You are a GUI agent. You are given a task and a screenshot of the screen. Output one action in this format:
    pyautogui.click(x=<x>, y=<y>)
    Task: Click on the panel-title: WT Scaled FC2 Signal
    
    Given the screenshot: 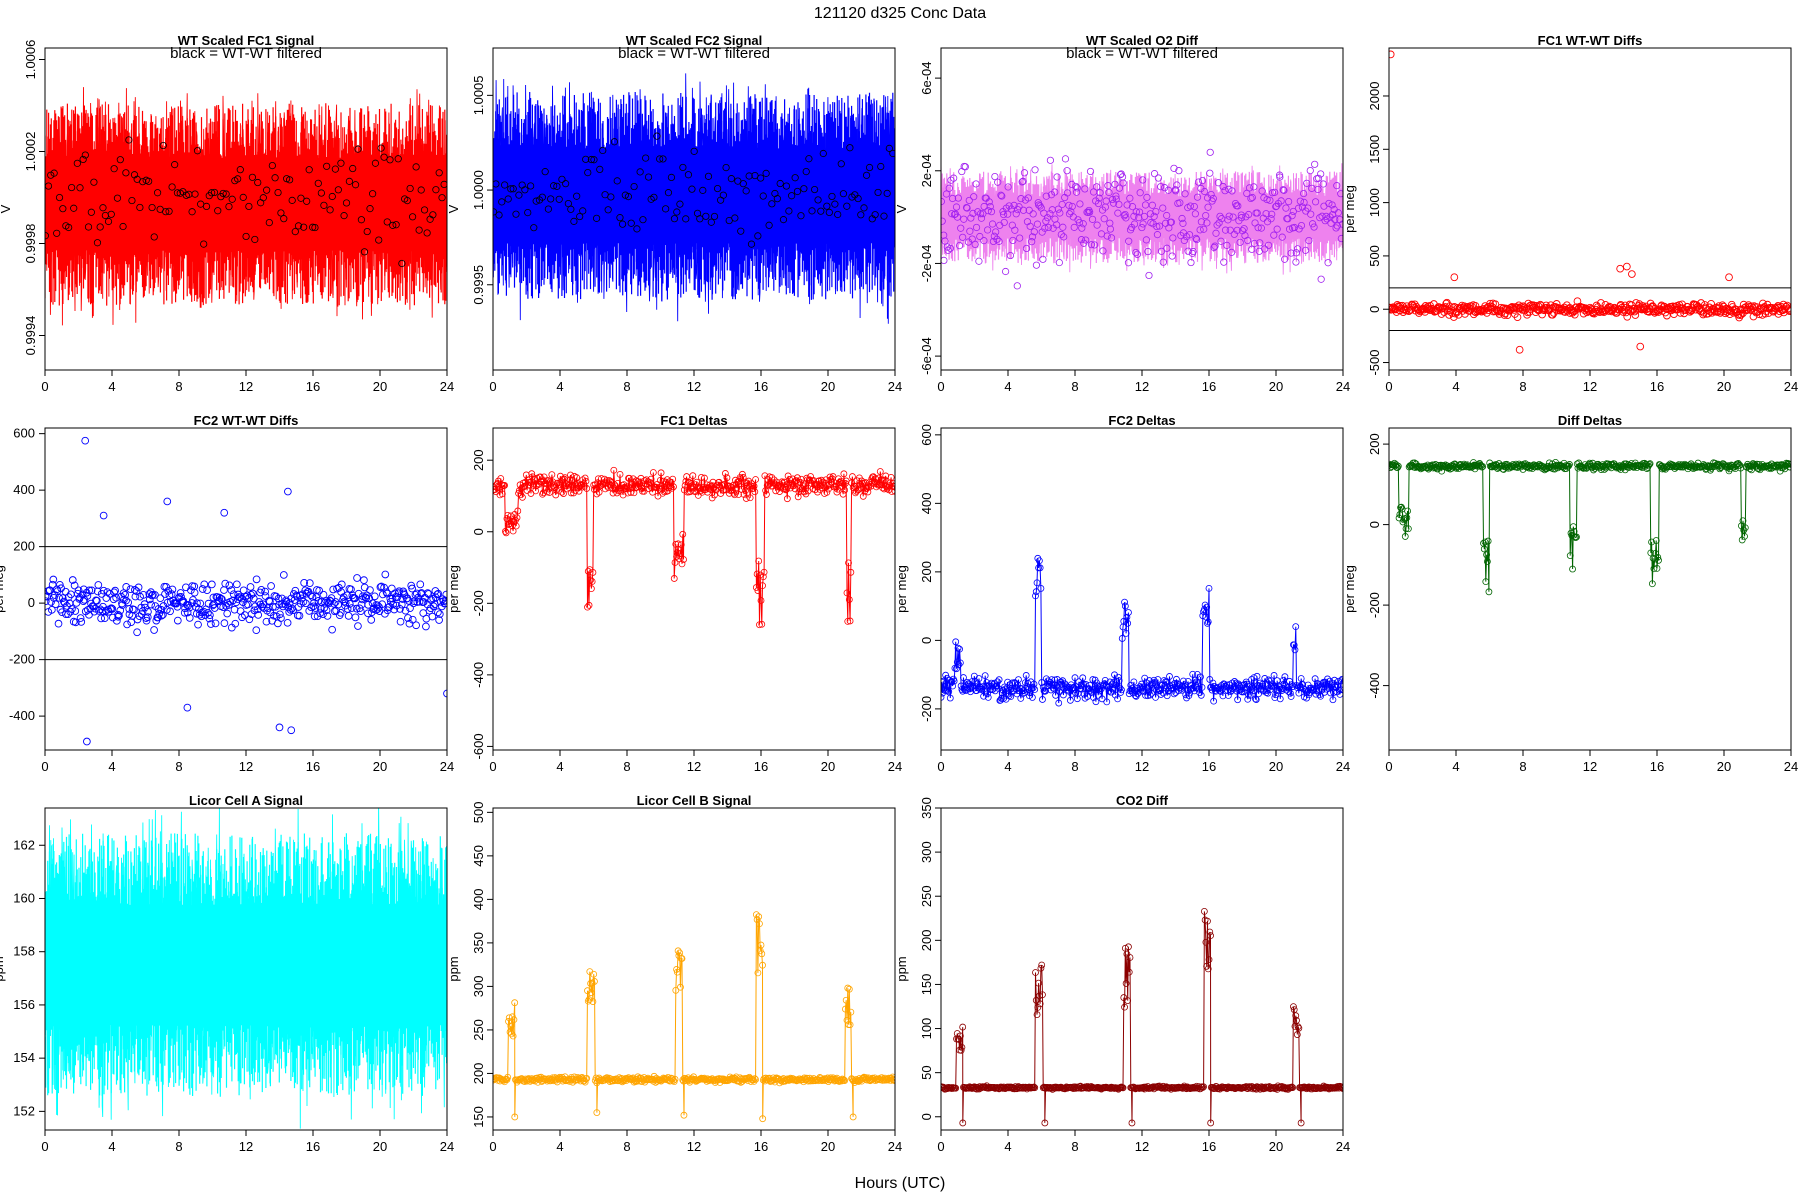 What is the action you would take?
    pyautogui.click(x=694, y=40)
    